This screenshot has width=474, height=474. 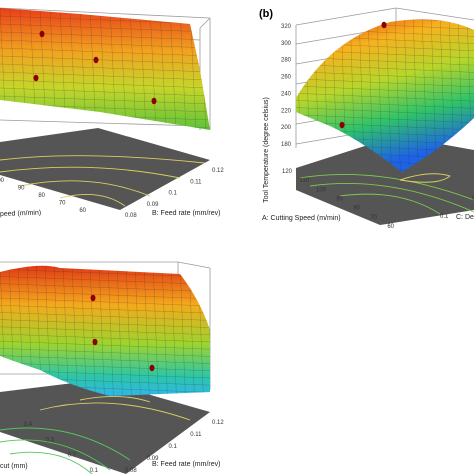 What do you see at coordinates (287, 172) in the screenshot?
I see `x-tick-label: 120` at bounding box center [287, 172].